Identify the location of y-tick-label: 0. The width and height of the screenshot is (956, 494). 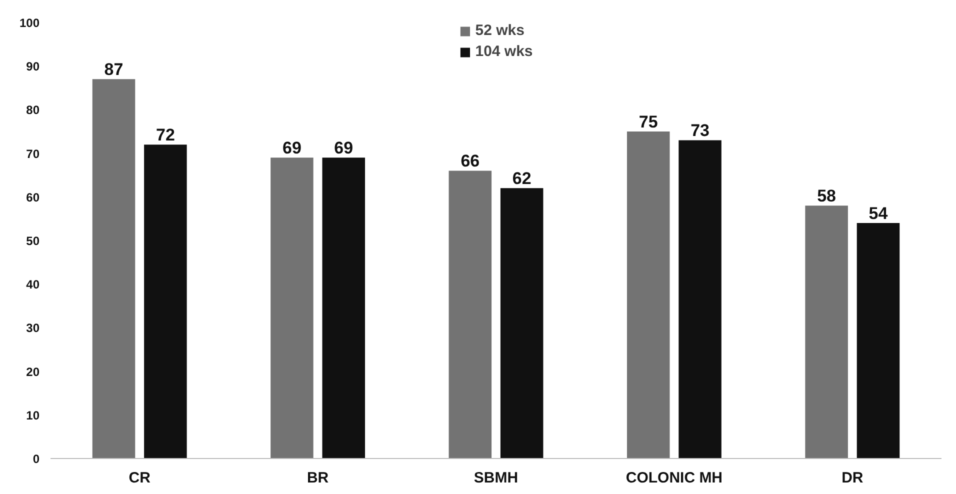
(36, 459).